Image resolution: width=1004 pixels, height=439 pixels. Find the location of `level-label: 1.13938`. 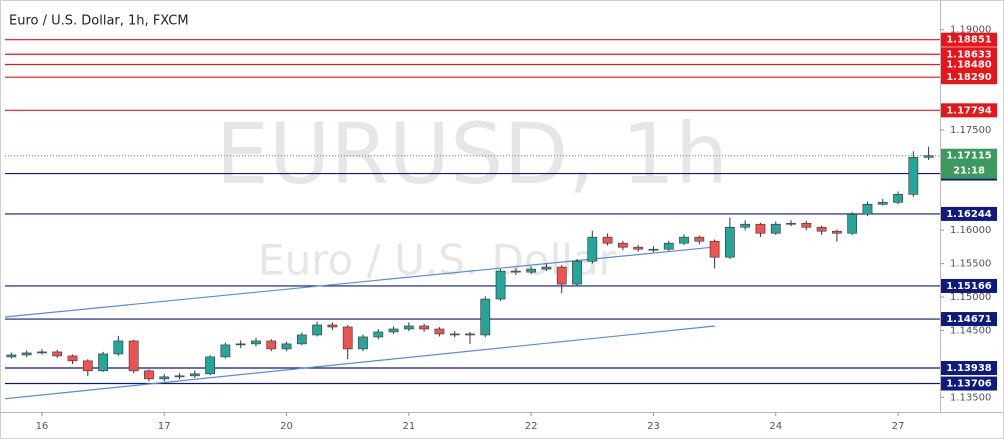

level-label: 1.13938 is located at coordinates (969, 368).